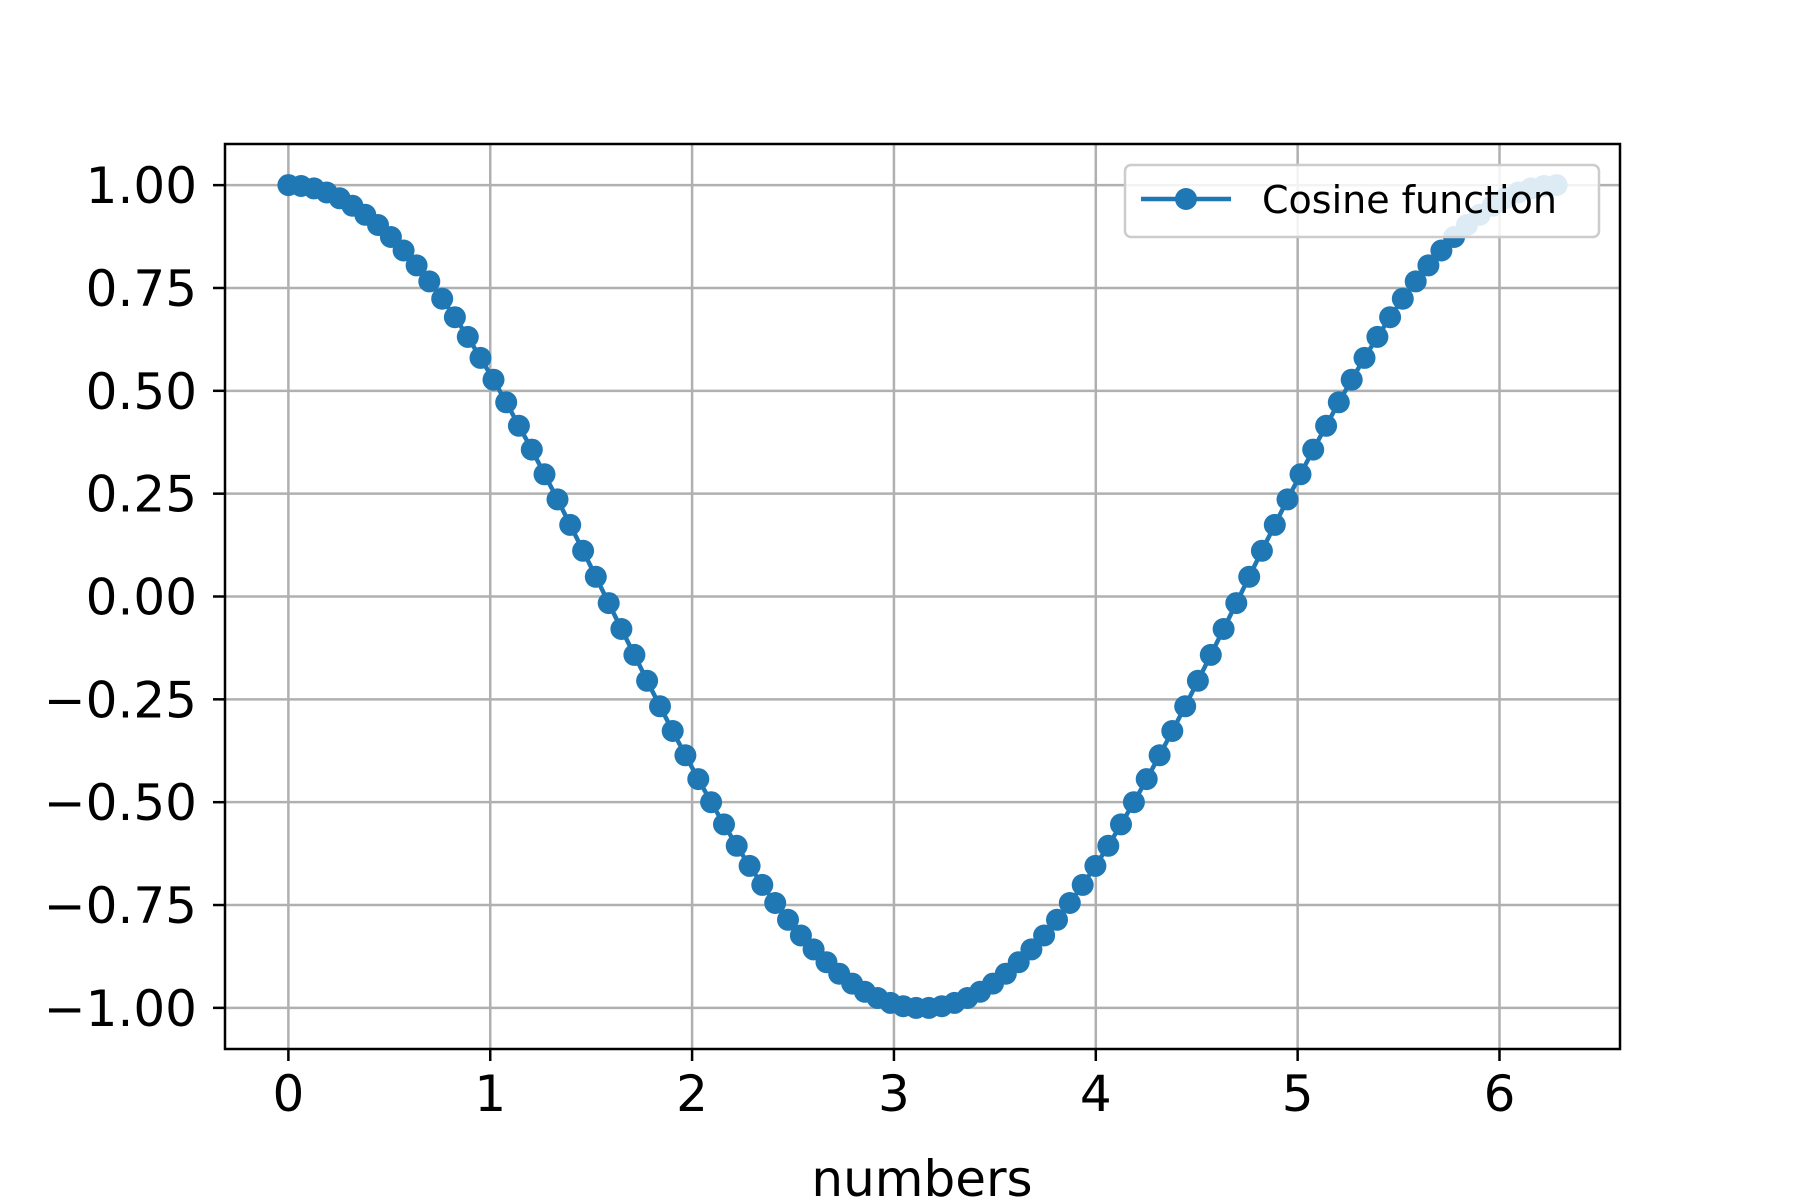 The image size is (1800, 1200). Describe the element at coordinates (141, 598) in the screenshot. I see `y-tick-label: 0.00` at that location.